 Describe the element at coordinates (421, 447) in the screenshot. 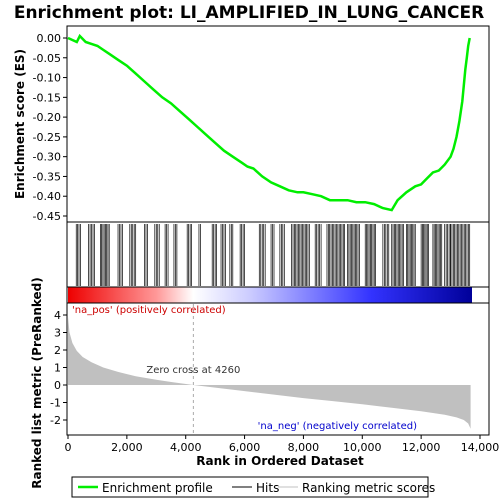

I see `x-tick-label: 12,000` at that location.